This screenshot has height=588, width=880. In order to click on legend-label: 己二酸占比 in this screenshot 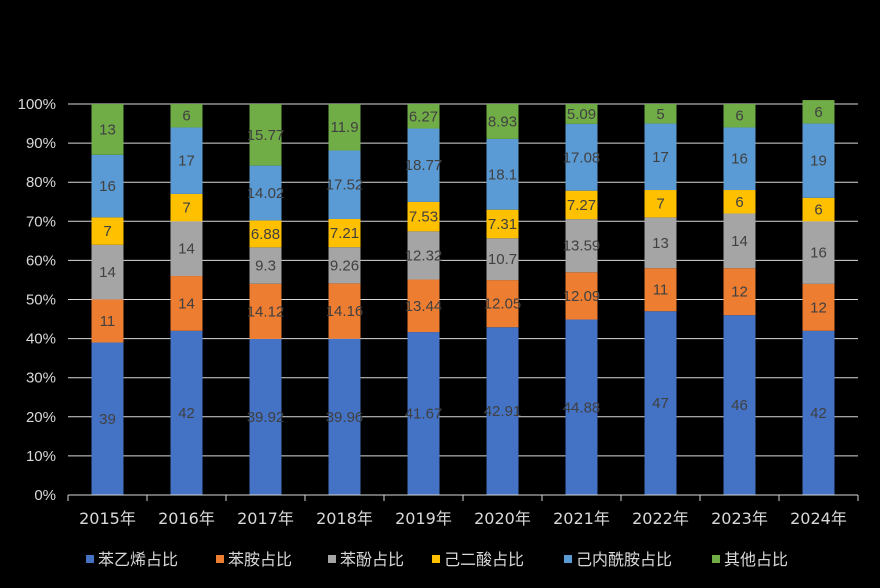, I will do `click(484, 559)`.